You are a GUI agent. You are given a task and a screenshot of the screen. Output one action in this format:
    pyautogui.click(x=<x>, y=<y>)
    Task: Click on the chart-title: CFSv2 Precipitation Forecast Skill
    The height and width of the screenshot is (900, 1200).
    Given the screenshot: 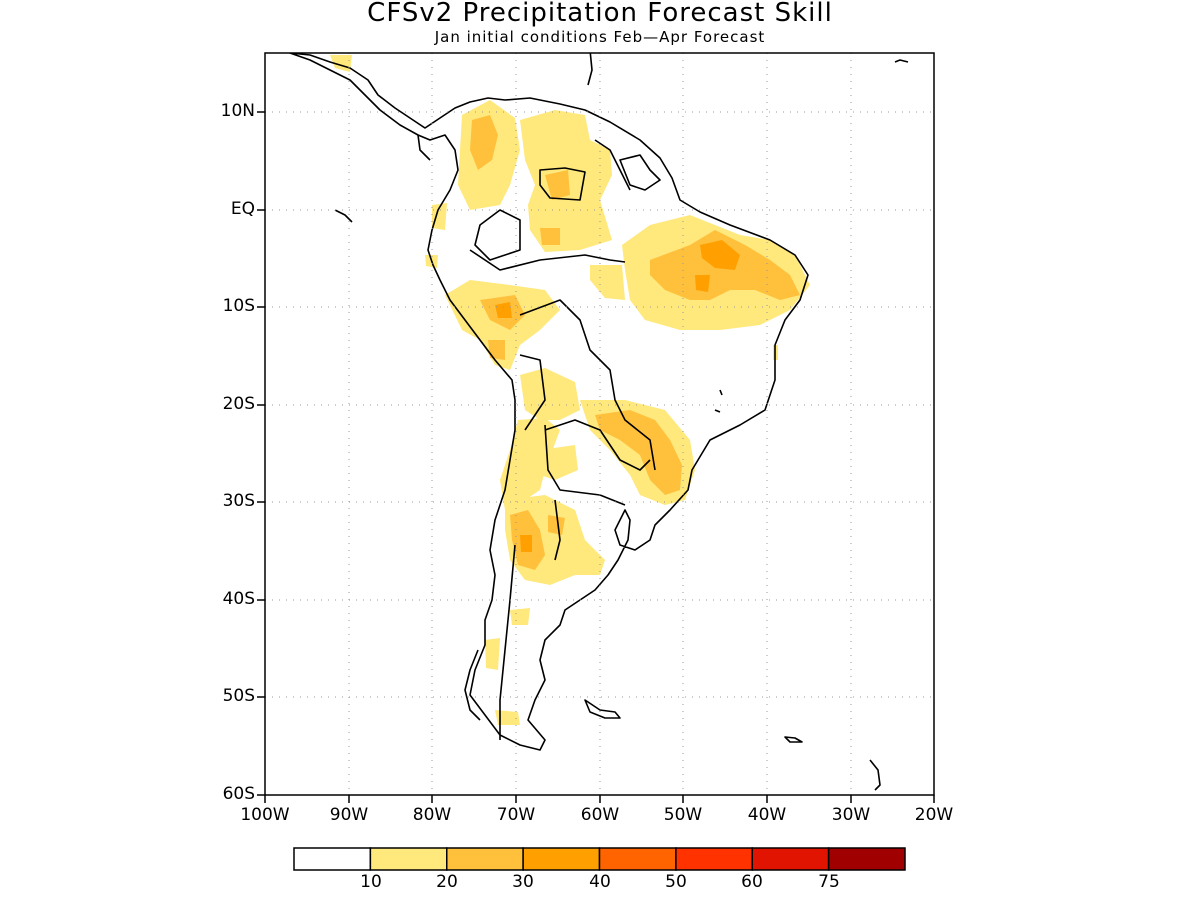 What is the action you would take?
    pyautogui.click(x=600, y=14)
    